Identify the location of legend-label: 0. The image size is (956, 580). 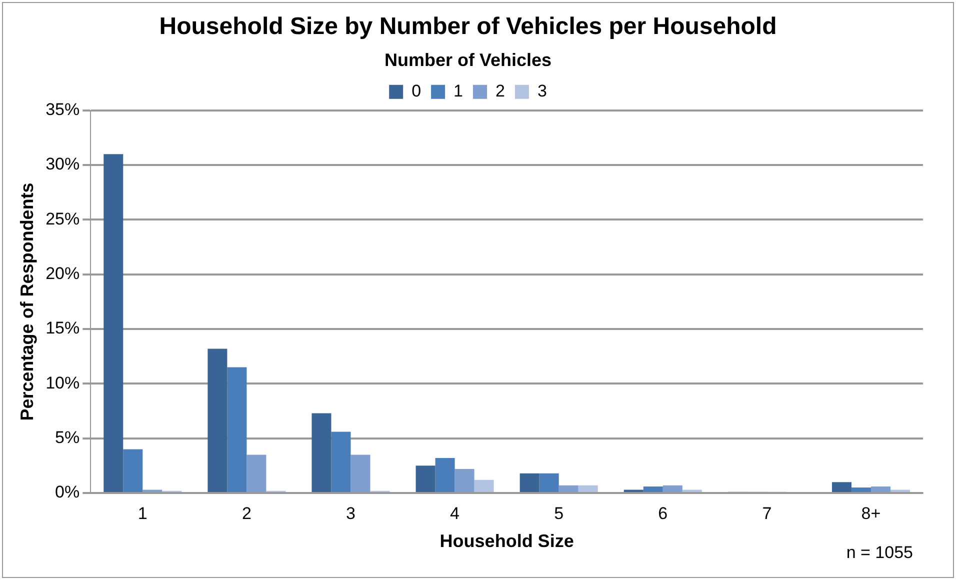
(417, 91).